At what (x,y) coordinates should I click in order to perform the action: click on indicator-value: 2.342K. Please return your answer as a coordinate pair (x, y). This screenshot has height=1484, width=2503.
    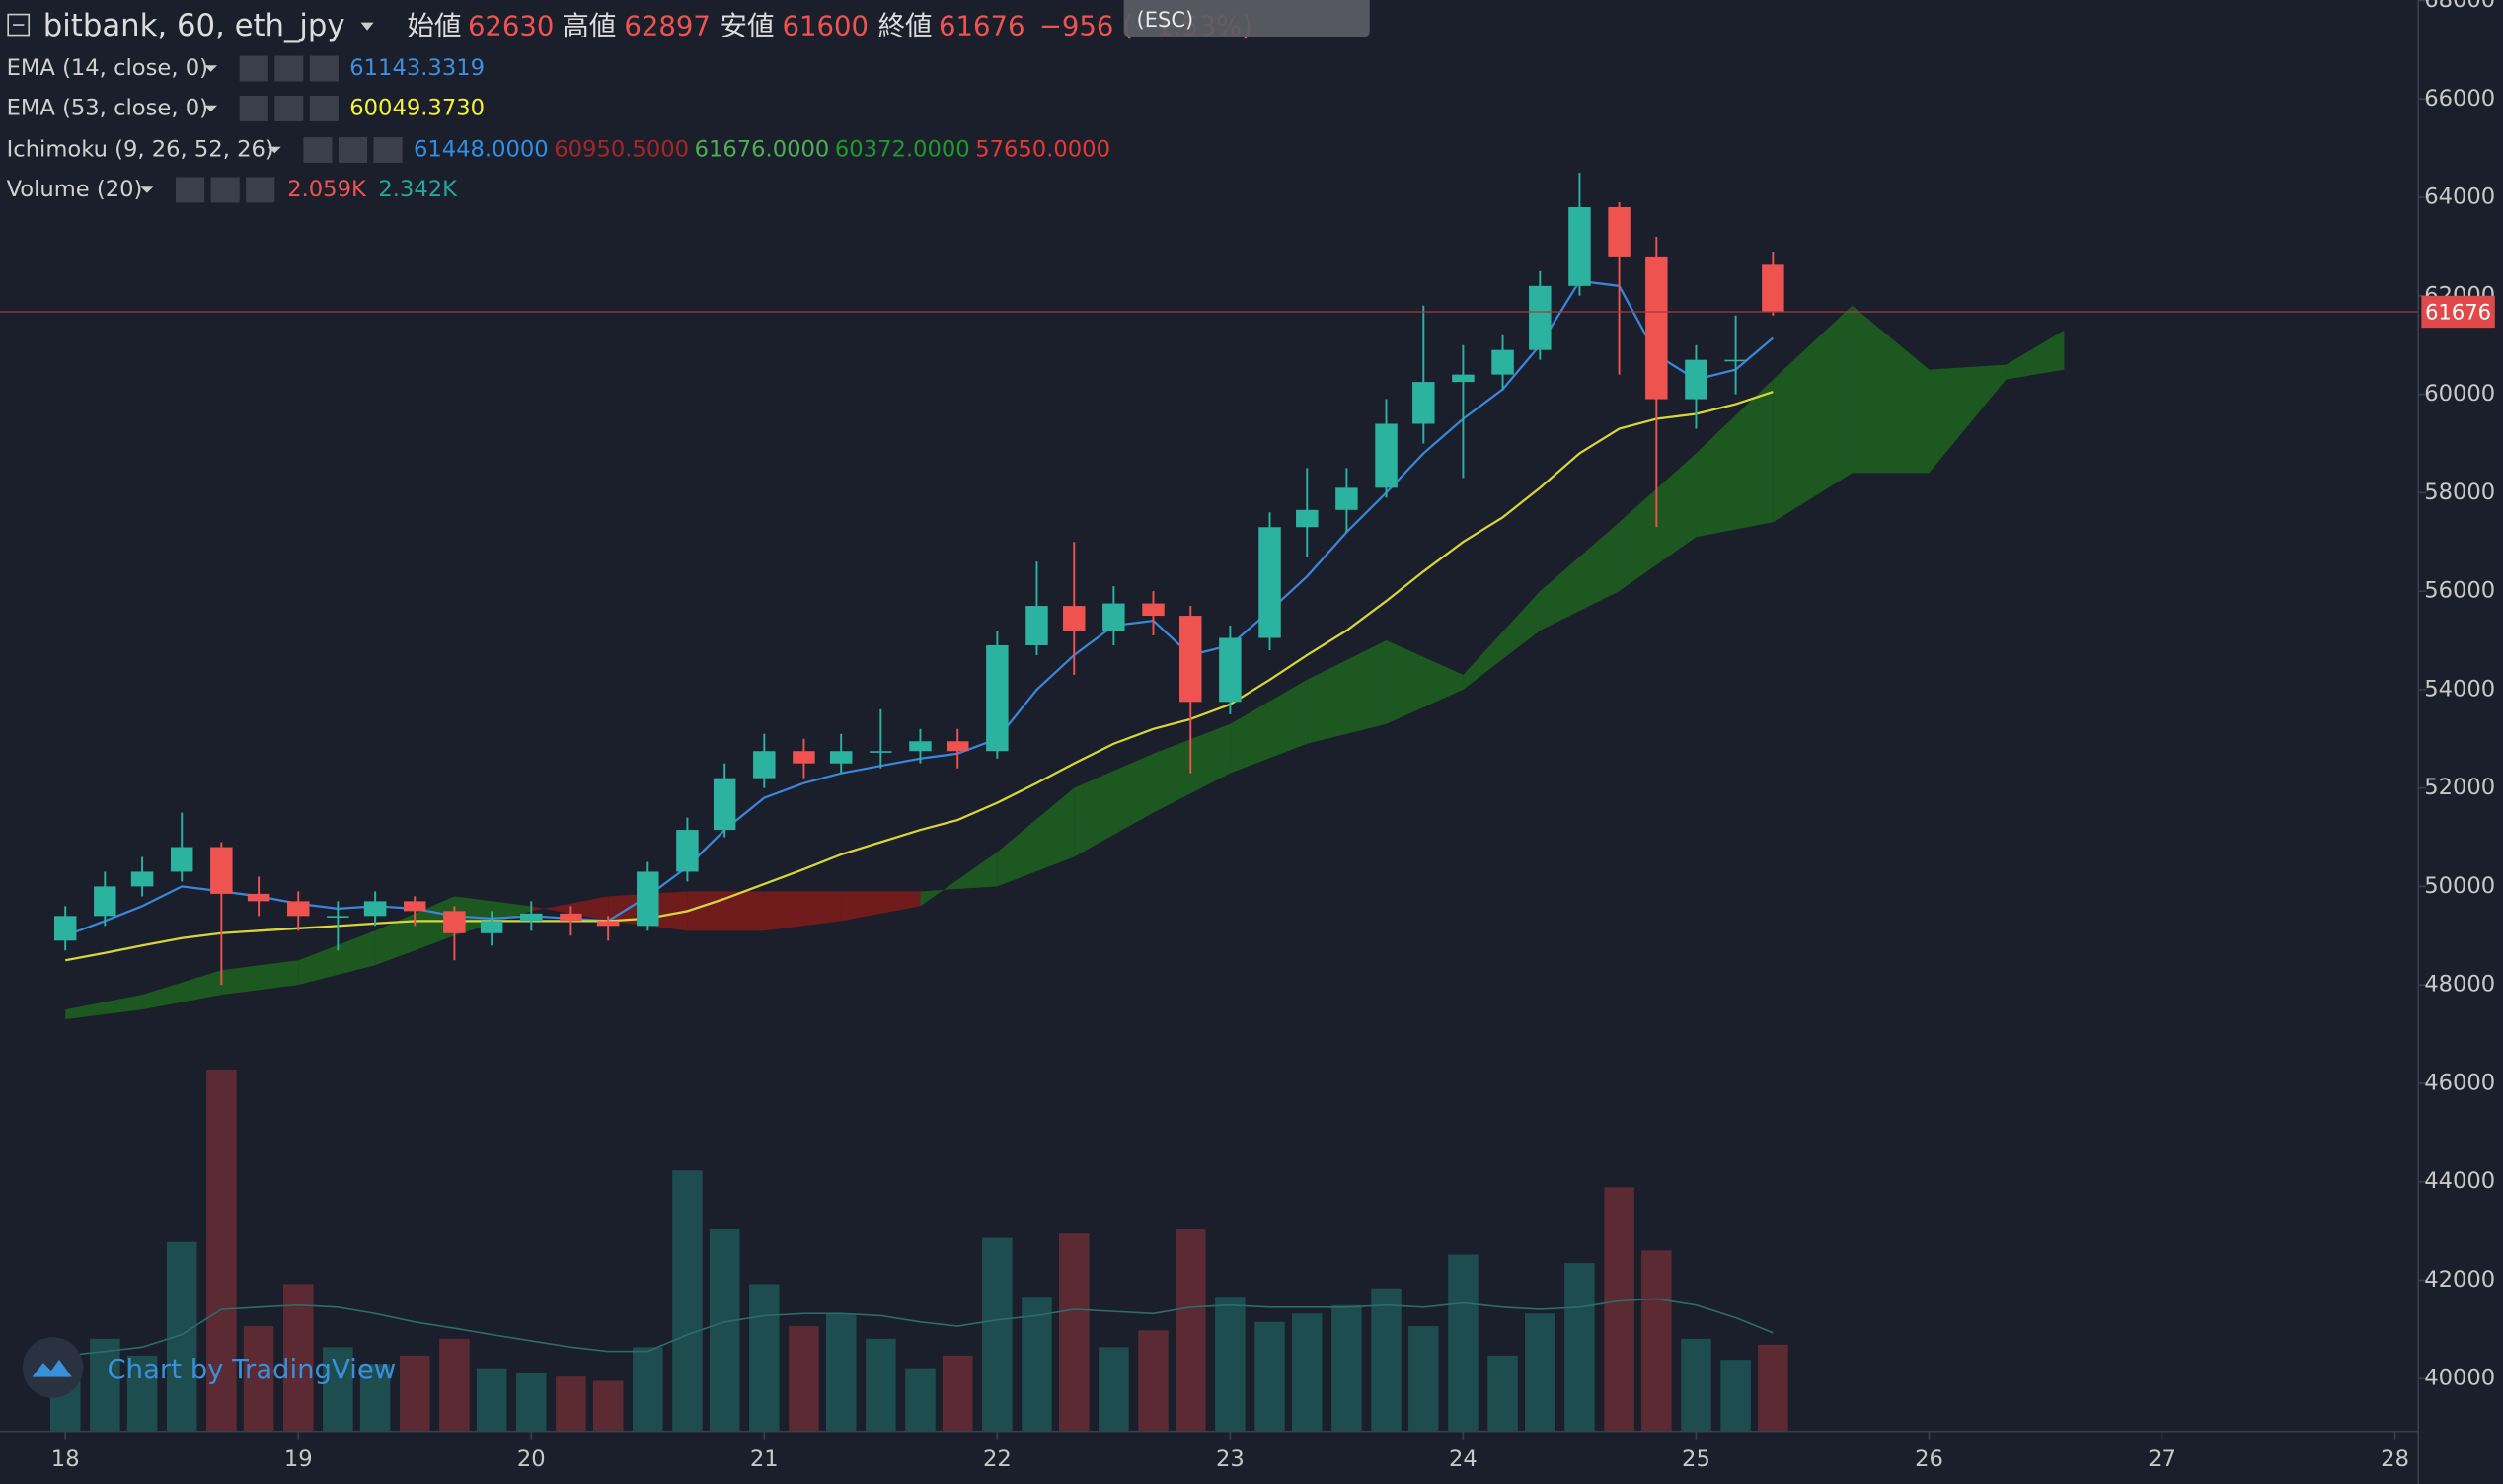
    Looking at the image, I should click on (418, 189).